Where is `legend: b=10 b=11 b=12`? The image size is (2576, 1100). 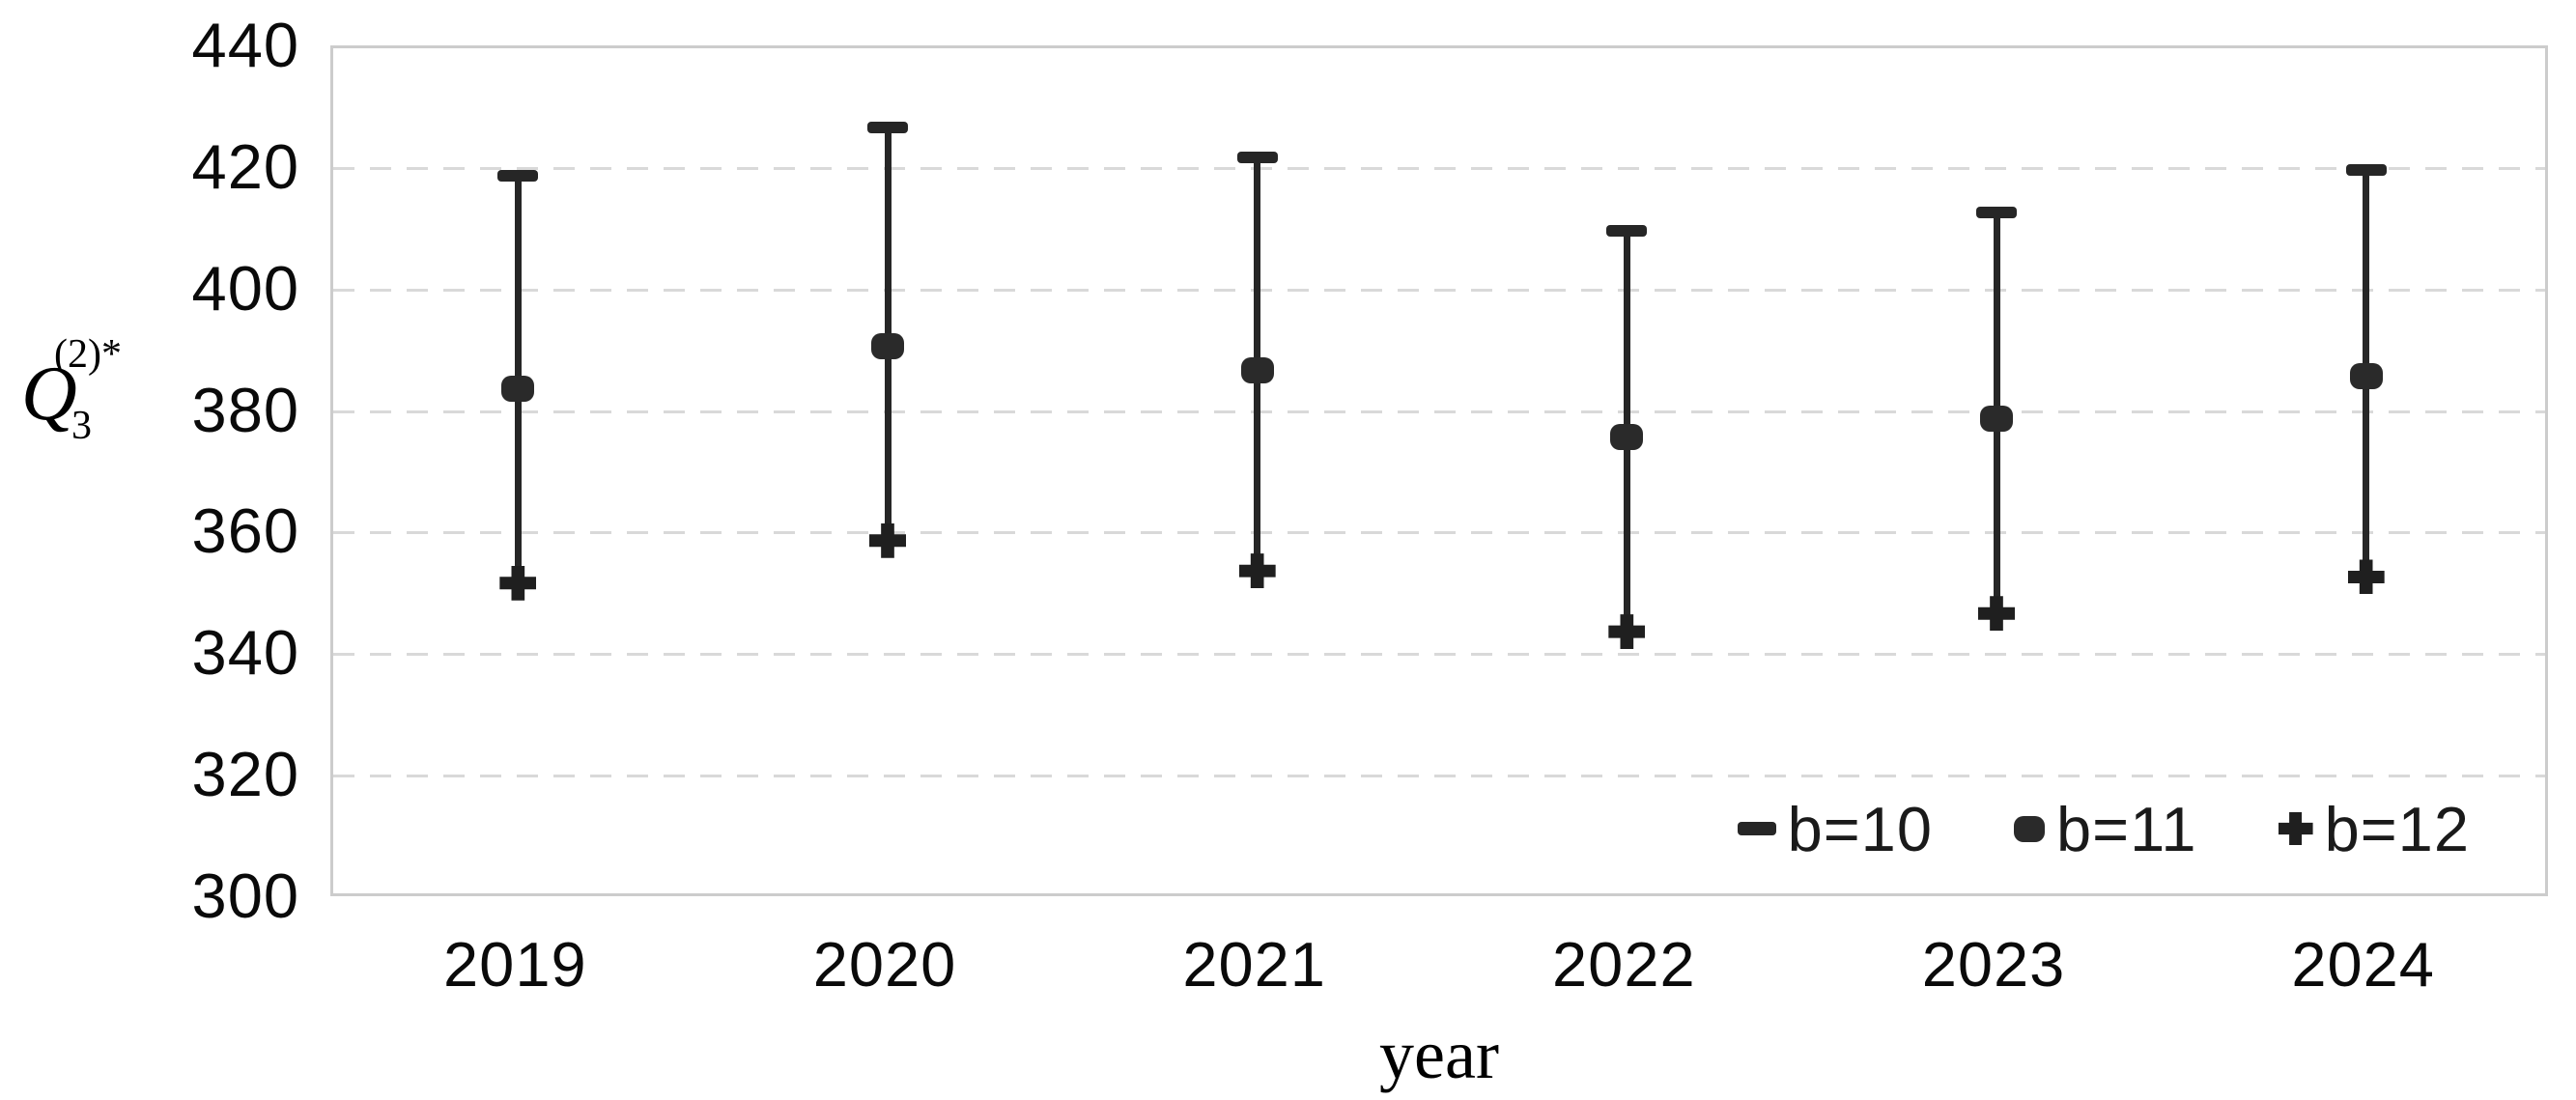
legend: b=10 b=11 b=12 is located at coordinates (2103, 829).